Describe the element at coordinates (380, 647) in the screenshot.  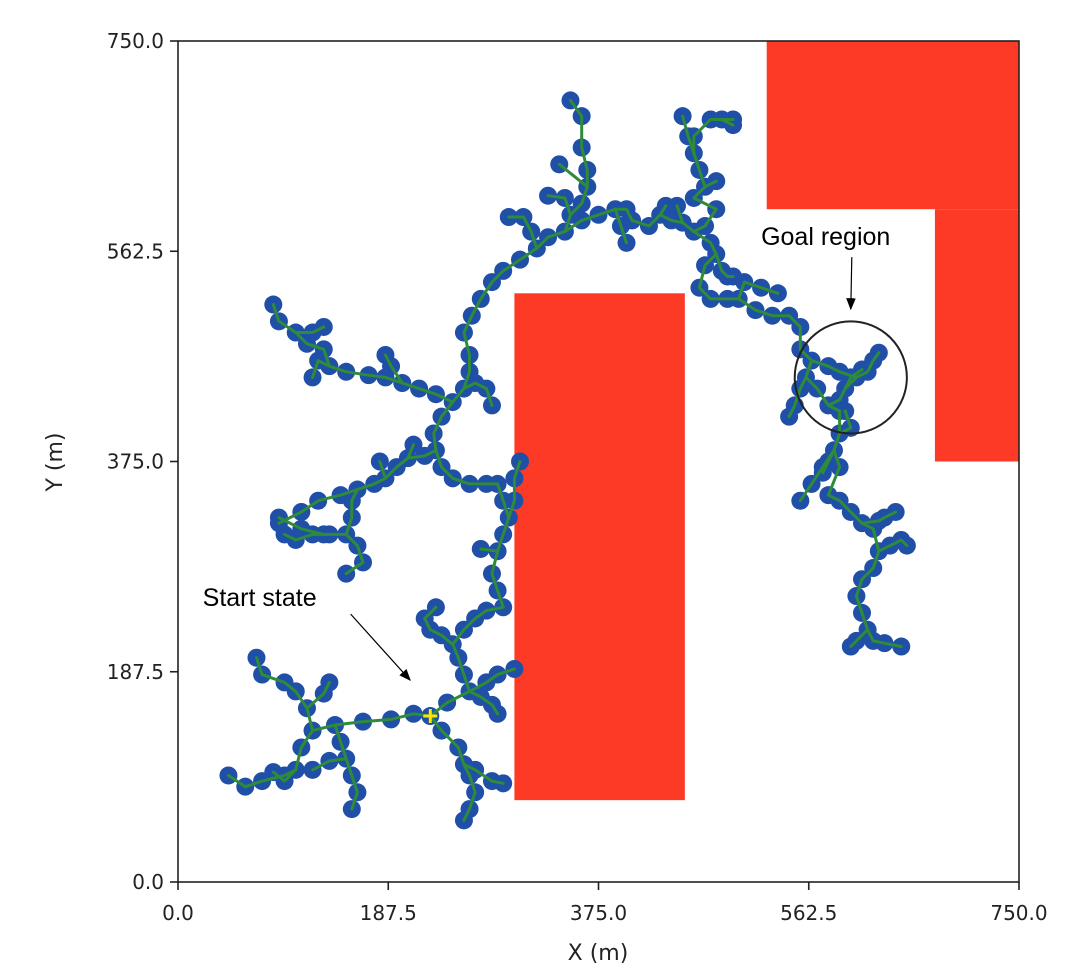
I see `start-state-arrow` at that location.